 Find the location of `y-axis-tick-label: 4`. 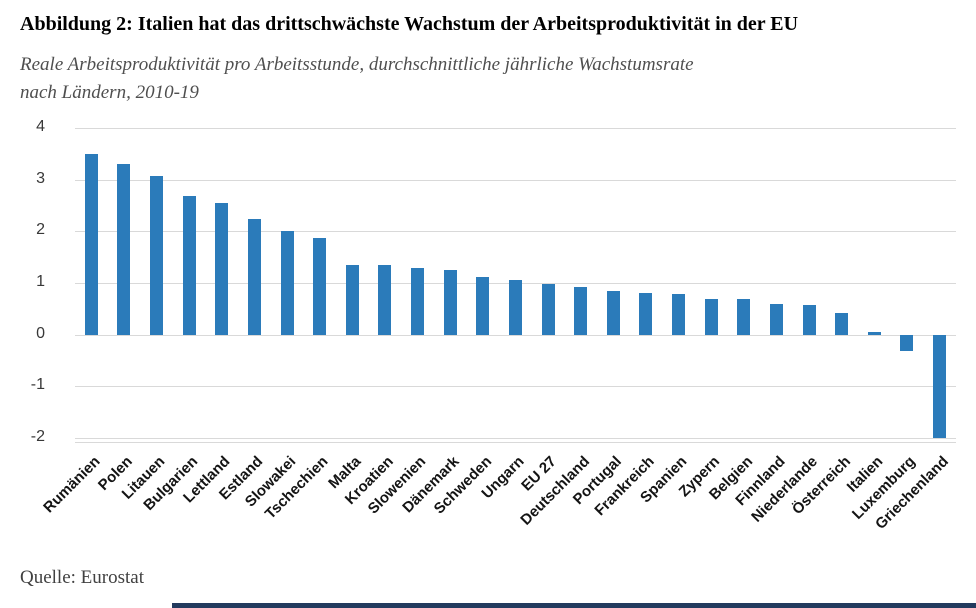

y-axis-tick-label: 4 is located at coordinates (40, 127).